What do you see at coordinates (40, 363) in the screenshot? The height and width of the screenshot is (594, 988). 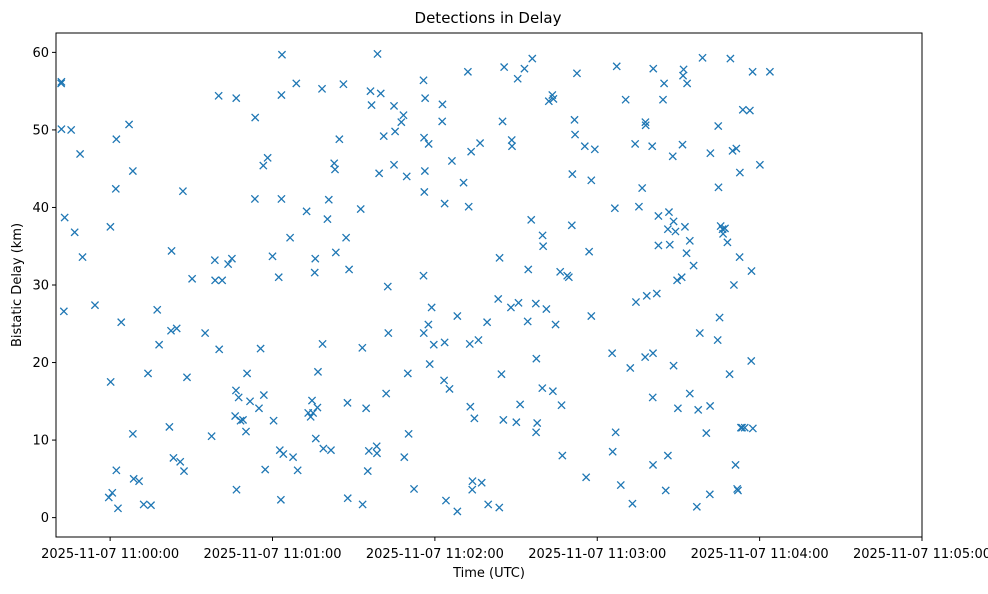 I see `y-tick-label: 20` at bounding box center [40, 363].